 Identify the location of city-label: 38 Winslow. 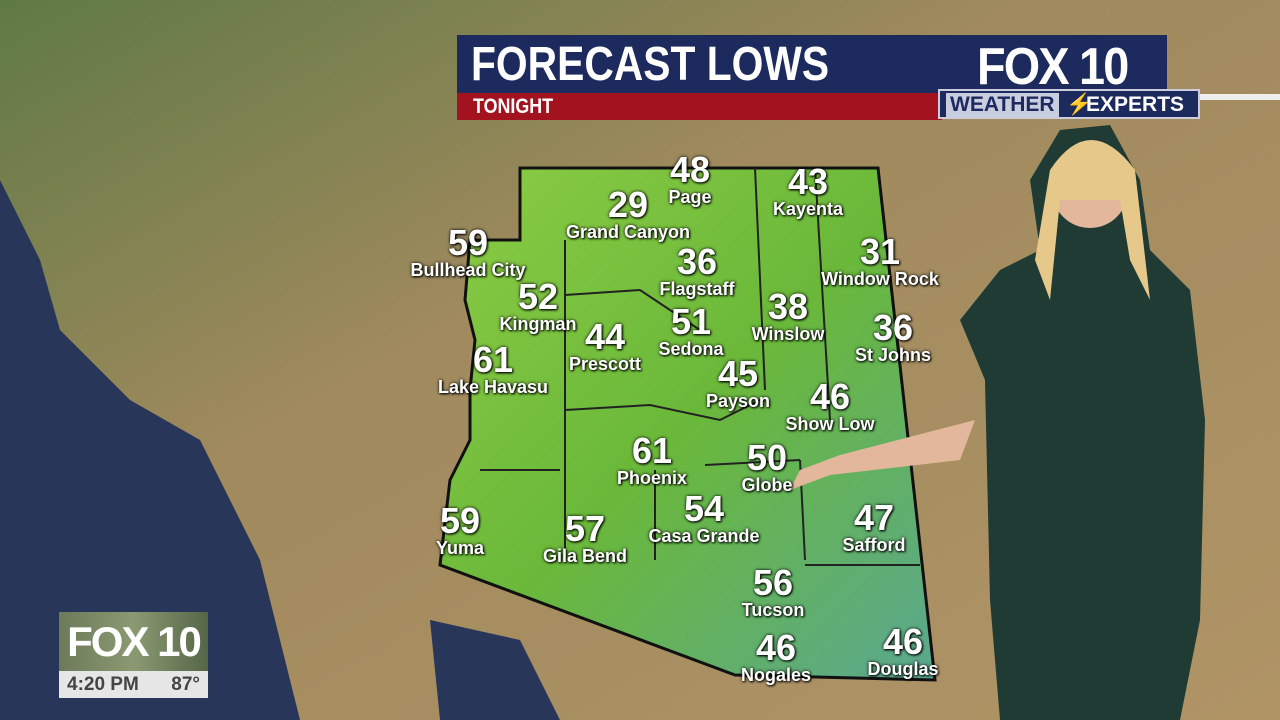
(788, 315).